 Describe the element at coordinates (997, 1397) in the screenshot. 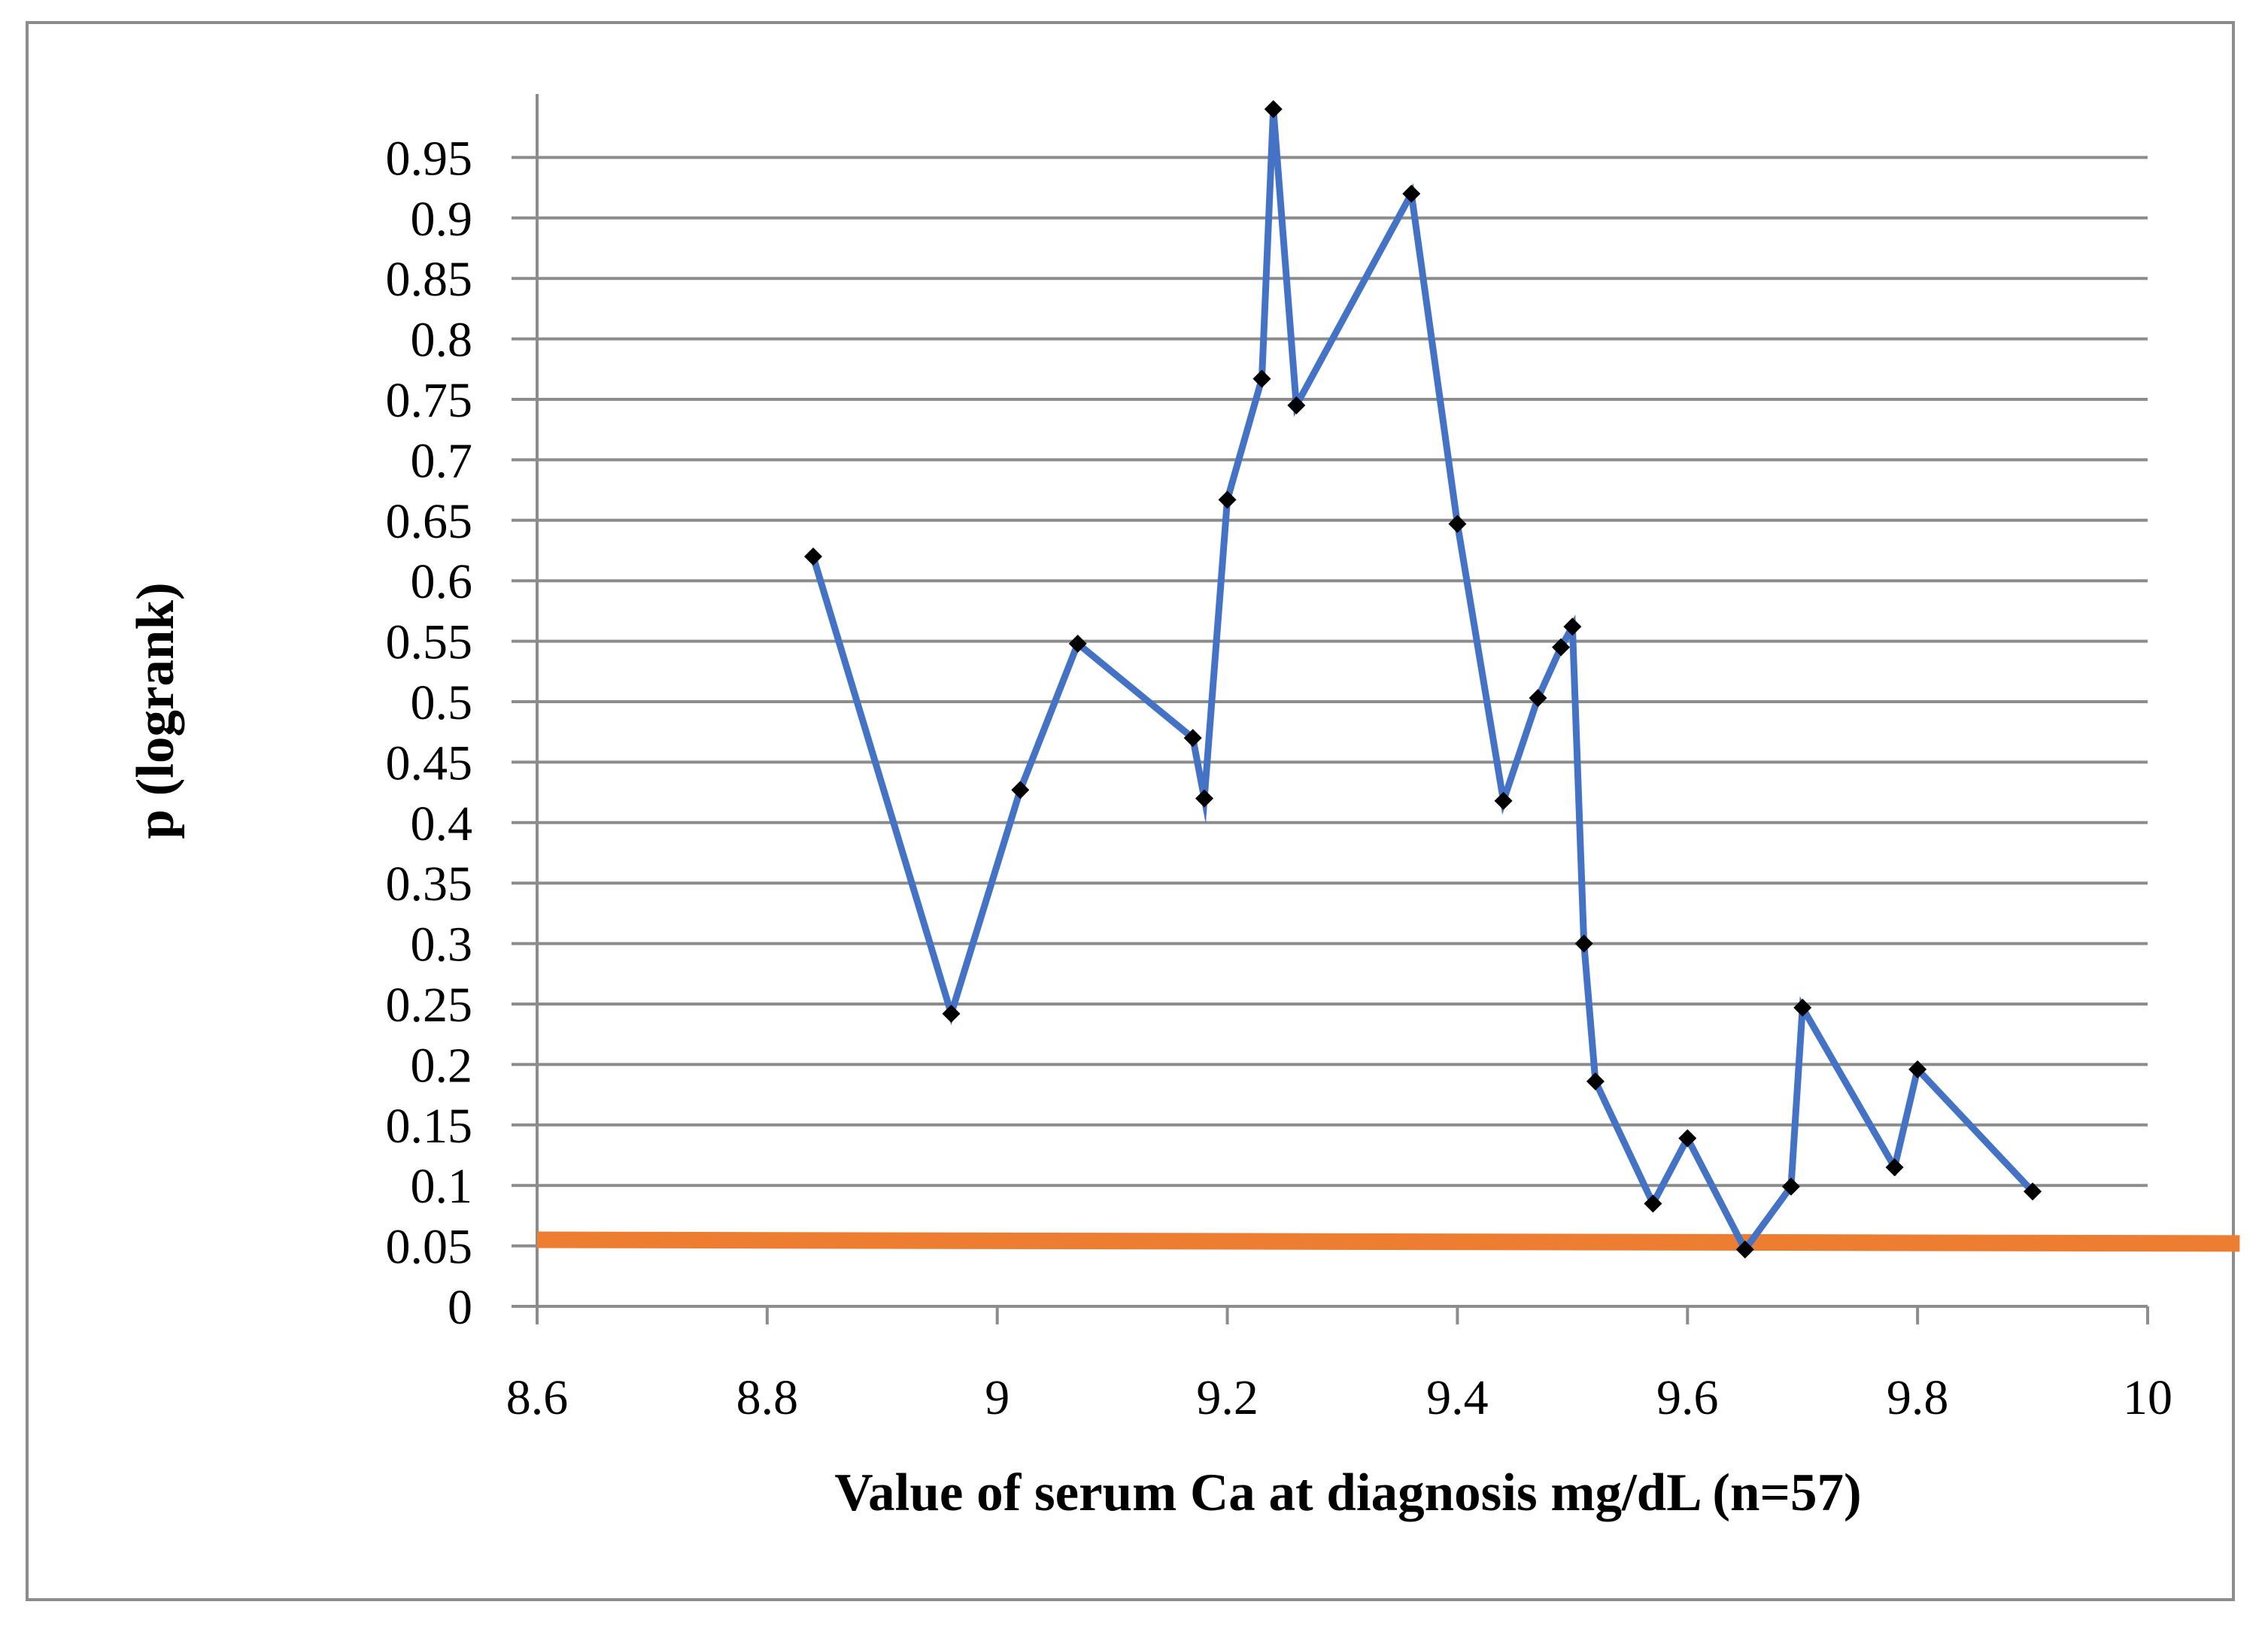

I see `x-tick-label: 9` at that location.